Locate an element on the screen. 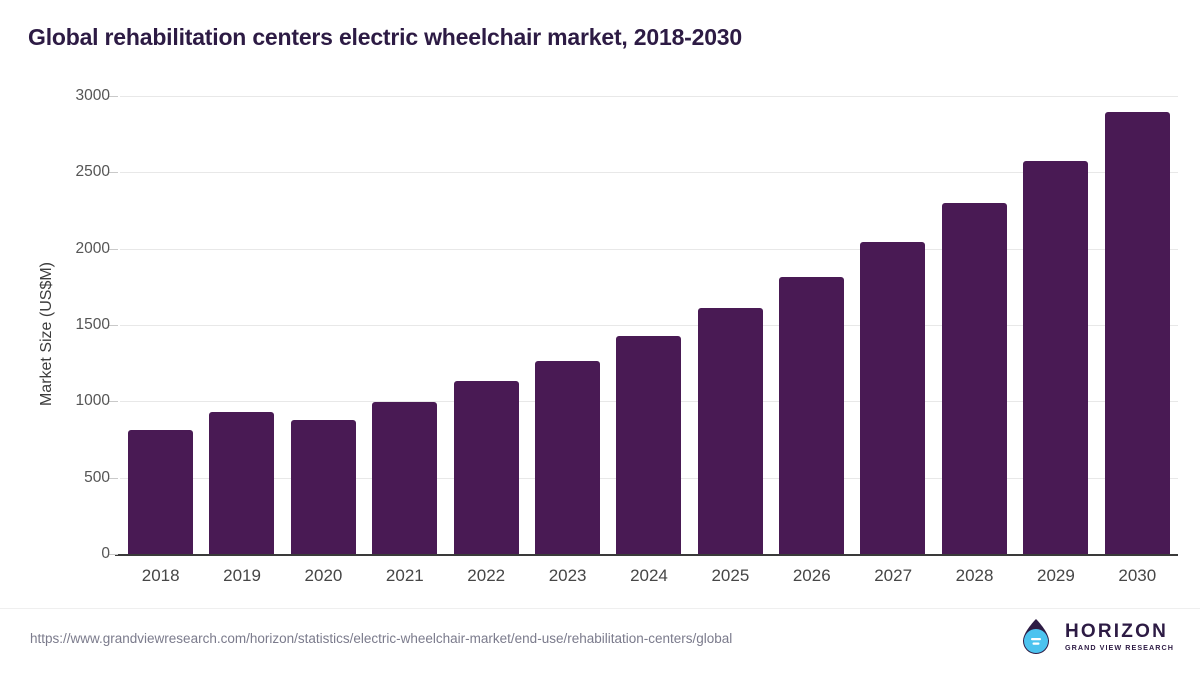 This screenshot has width=1200, height=675. x-axis-tick-label: 2024 is located at coordinates (649, 575).